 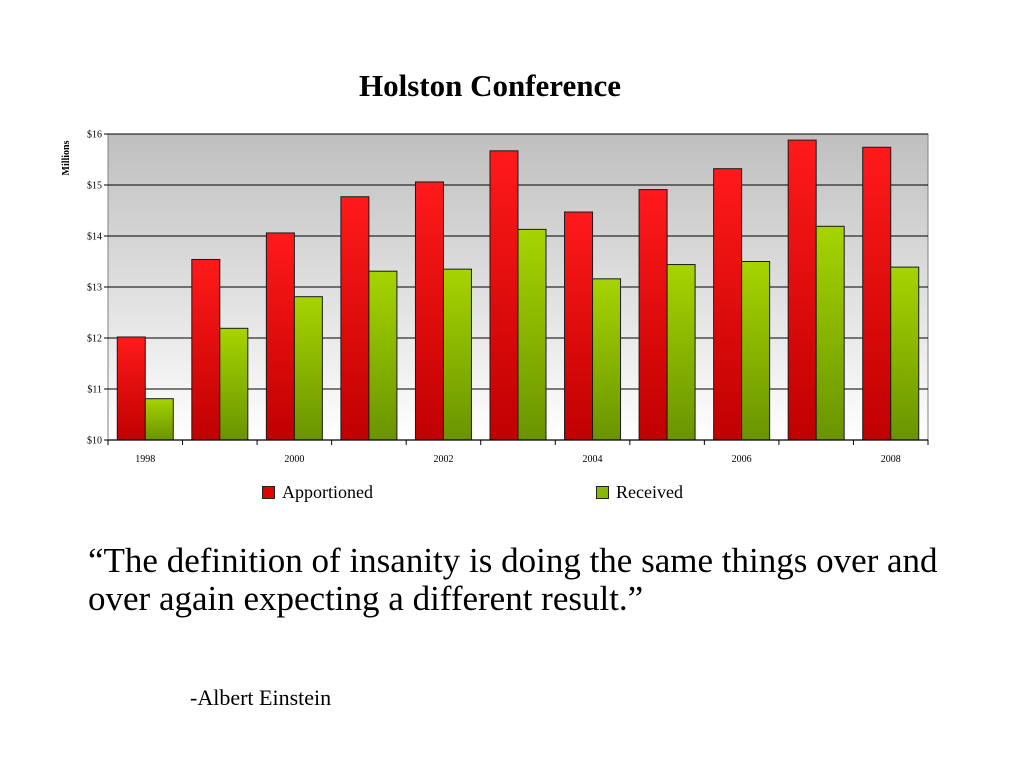 What do you see at coordinates (94, 135) in the screenshot?
I see `y-tick-label: $16` at bounding box center [94, 135].